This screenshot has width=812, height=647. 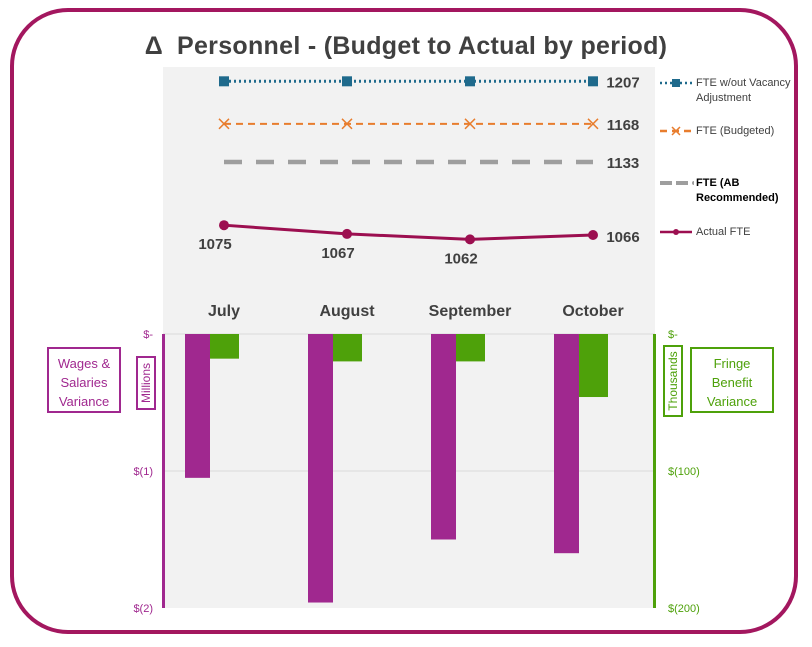 I want to click on fringe-bar-august, so click(x=347, y=348).